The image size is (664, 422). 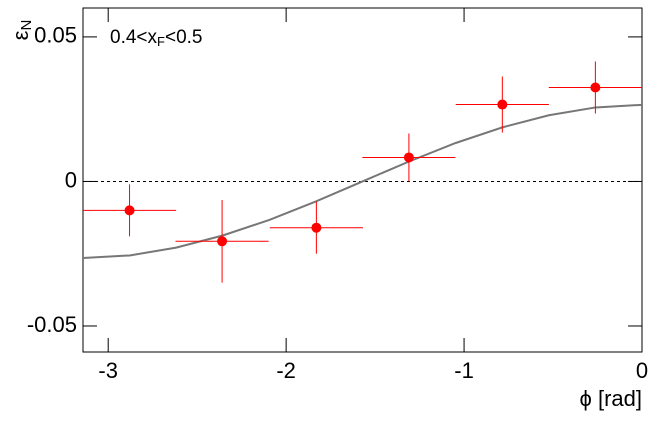 I want to click on y-tick-label: 0.05, so click(x=55, y=35).